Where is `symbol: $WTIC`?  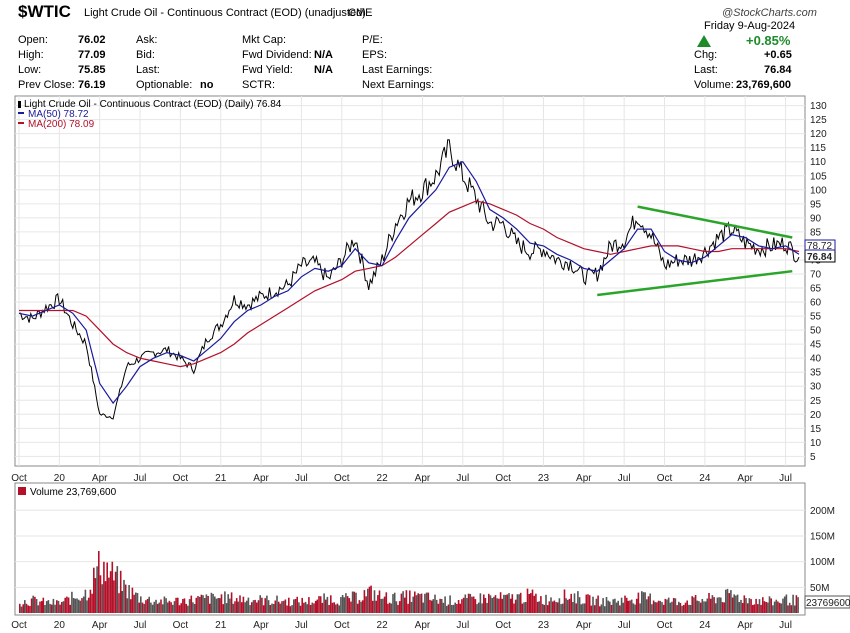 symbol: $WTIC is located at coordinates (44, 11).